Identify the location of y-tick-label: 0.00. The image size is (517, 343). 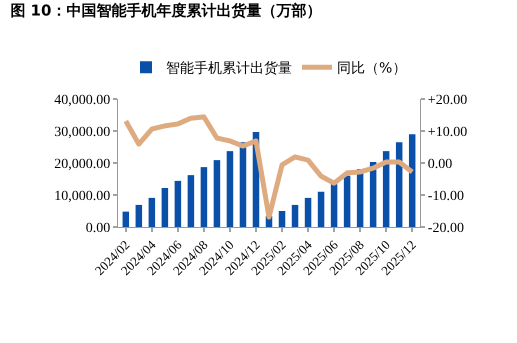
(98, 228).